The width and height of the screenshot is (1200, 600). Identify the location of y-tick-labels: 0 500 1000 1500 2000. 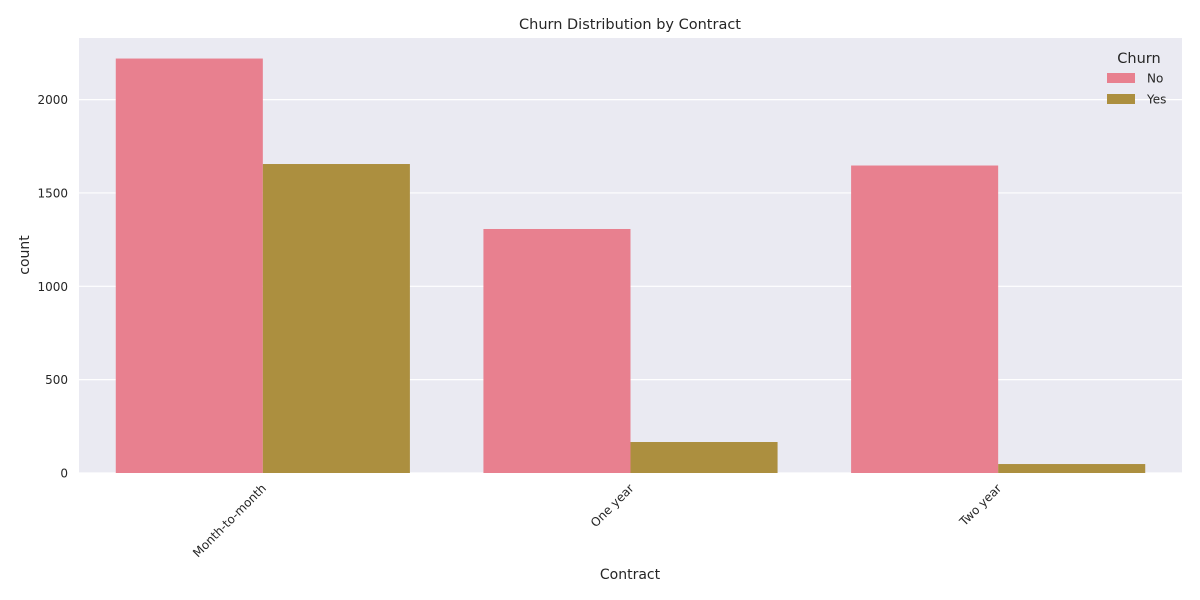
(52, 286).